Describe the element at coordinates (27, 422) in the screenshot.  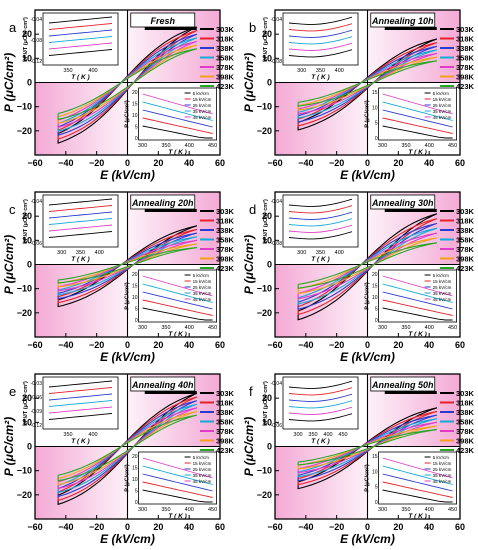
I see `y-tick-label: 10` at that location.